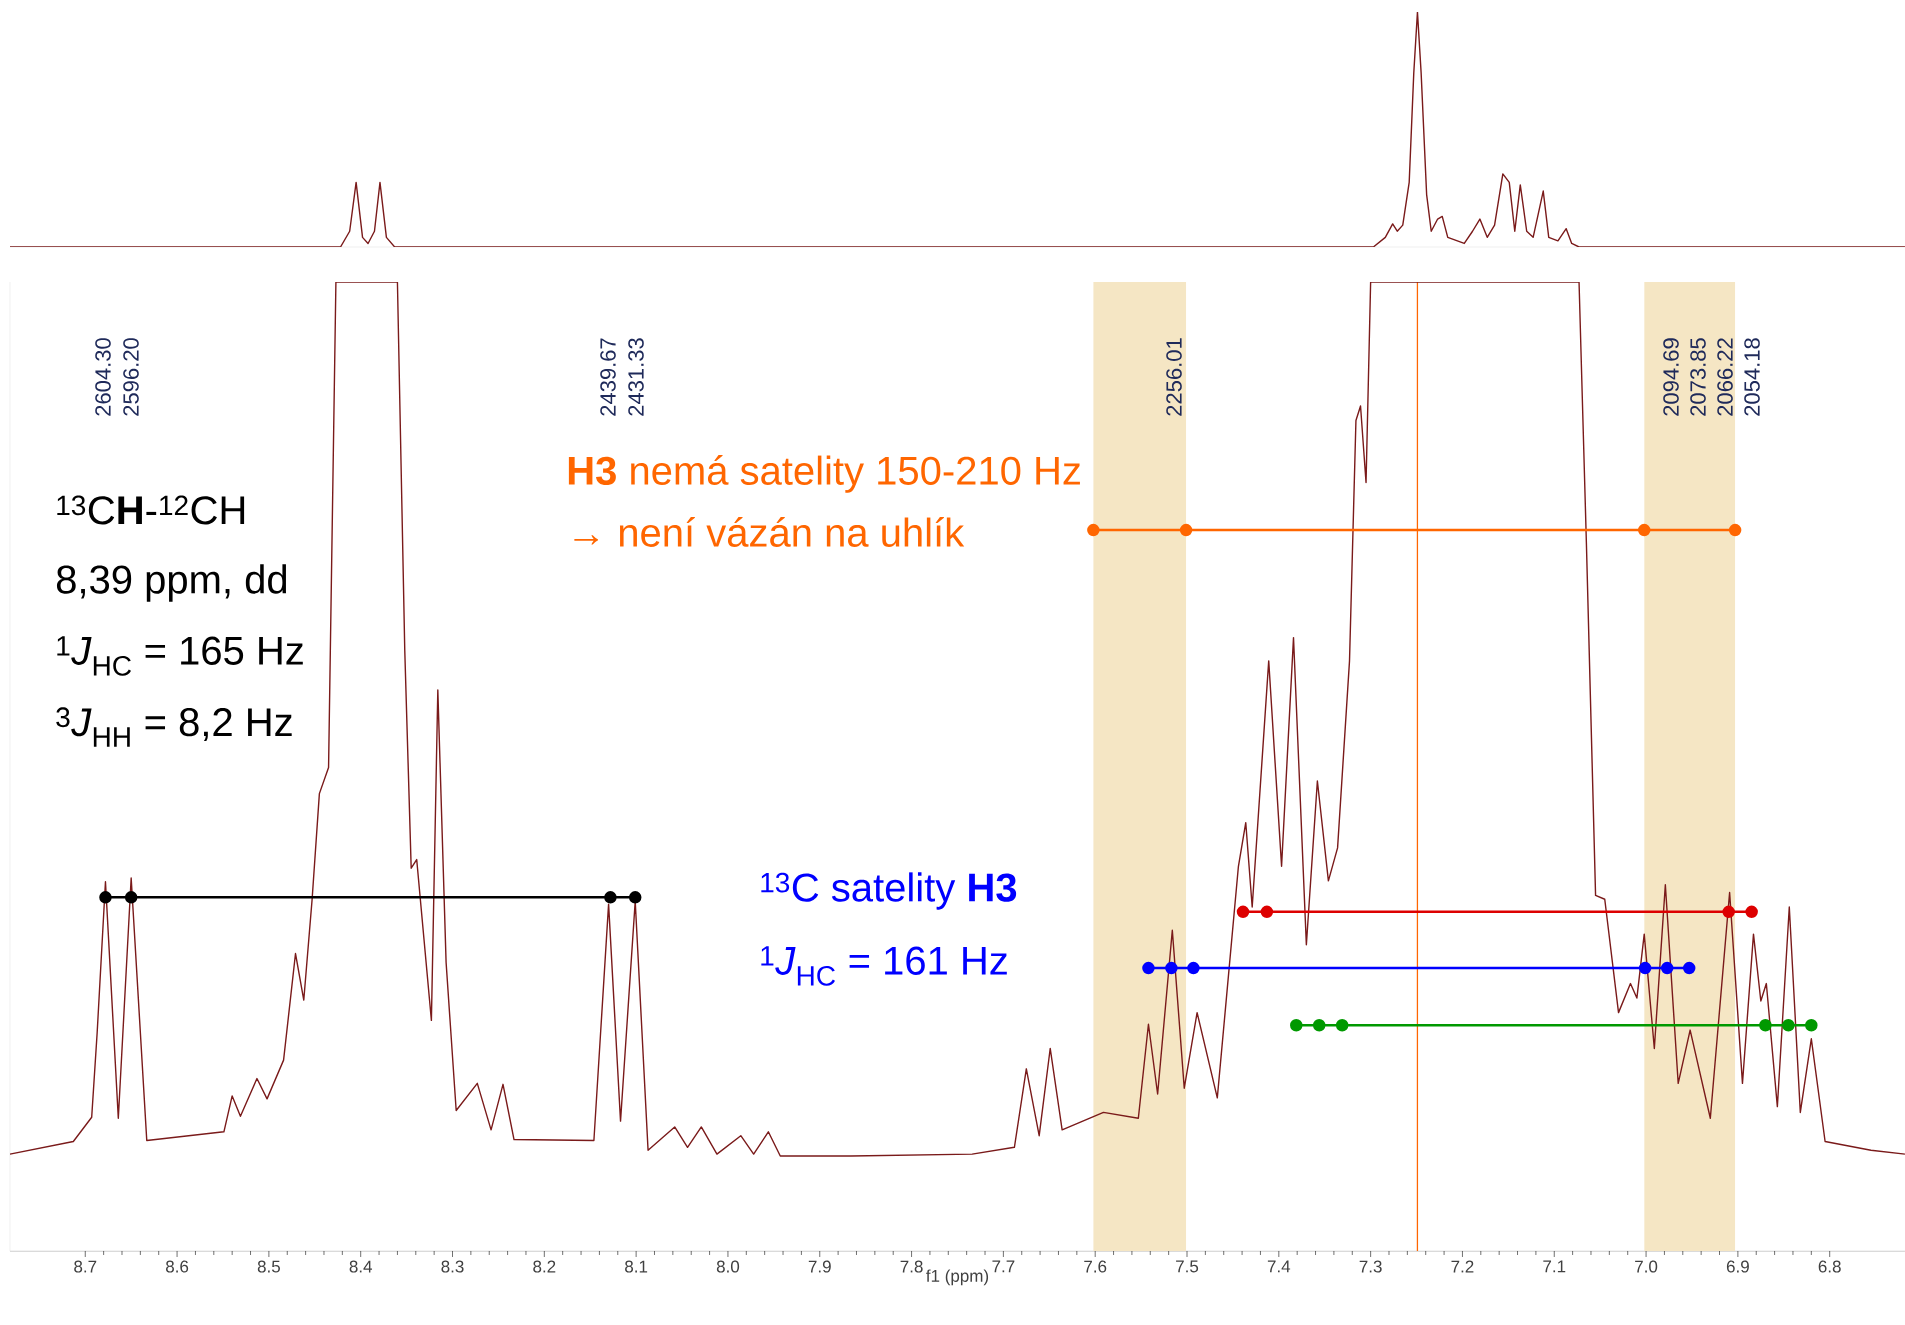 The width and height of the screenshot is (1905, 1325). What do you see at coordinates (1725, 377) in the screenshot?
I see `annotation: 2066.22` at bounding box center [1725, 377].